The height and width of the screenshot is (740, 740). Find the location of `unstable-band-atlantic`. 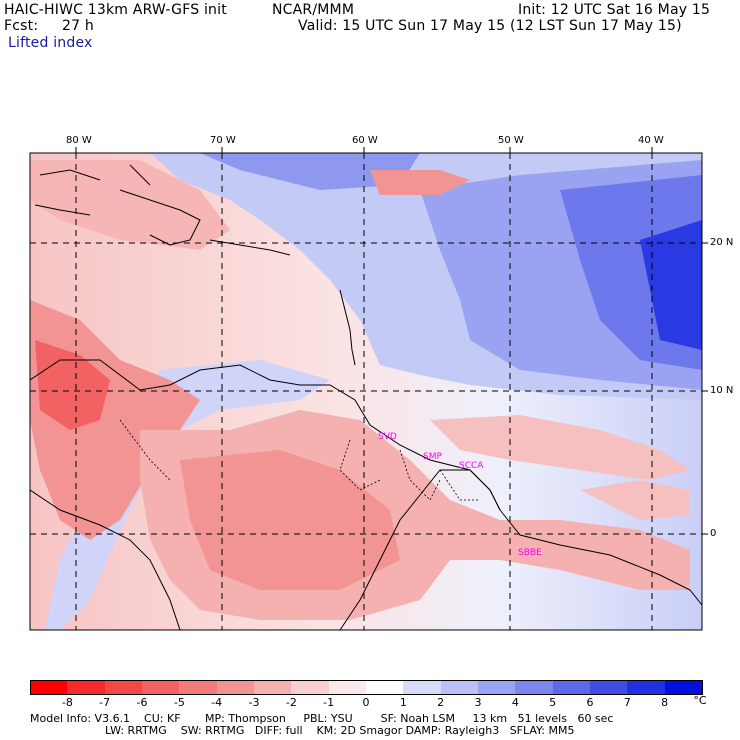

unstable-band-atlantic is located at coordinates (560, 447).